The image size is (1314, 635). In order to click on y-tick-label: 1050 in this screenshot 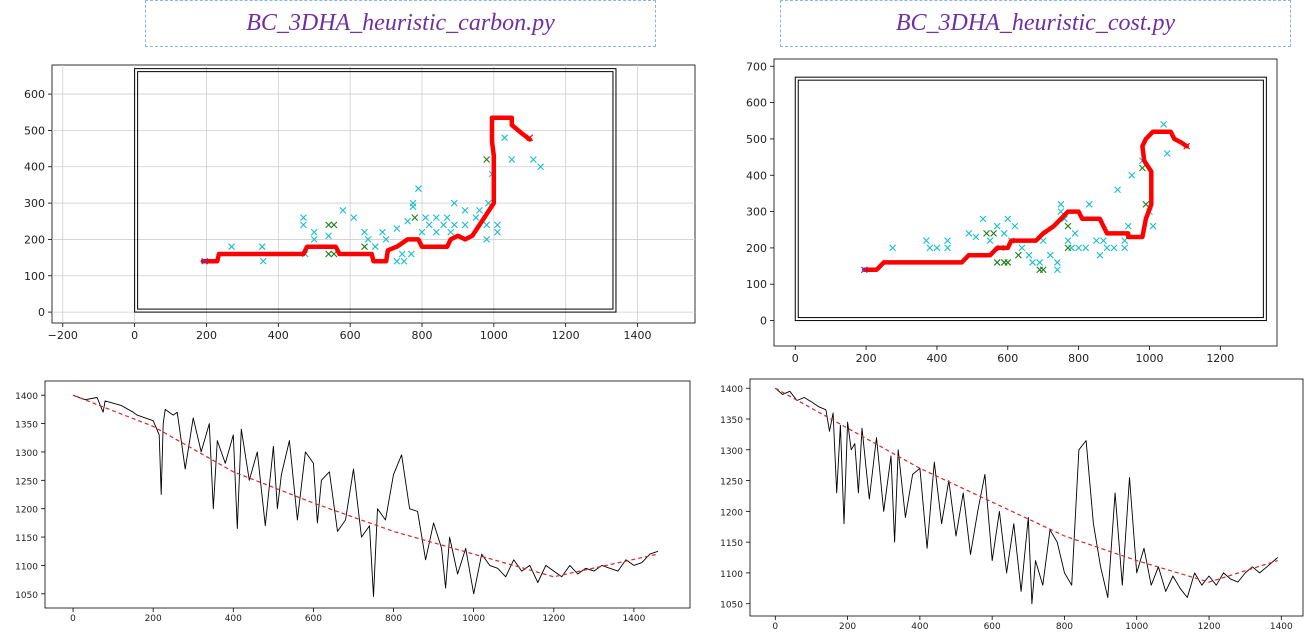, I will do `click(26, 596)`.